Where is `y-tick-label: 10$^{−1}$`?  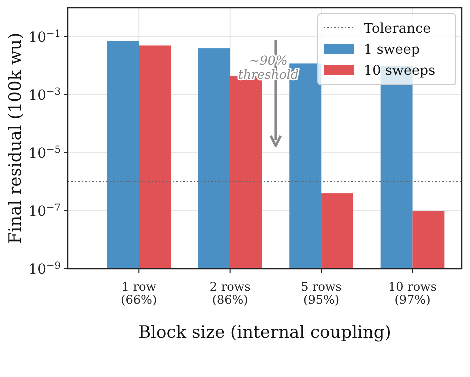
y-tick-label: 10$^{−1}$ is located at coordinates (44, 37).